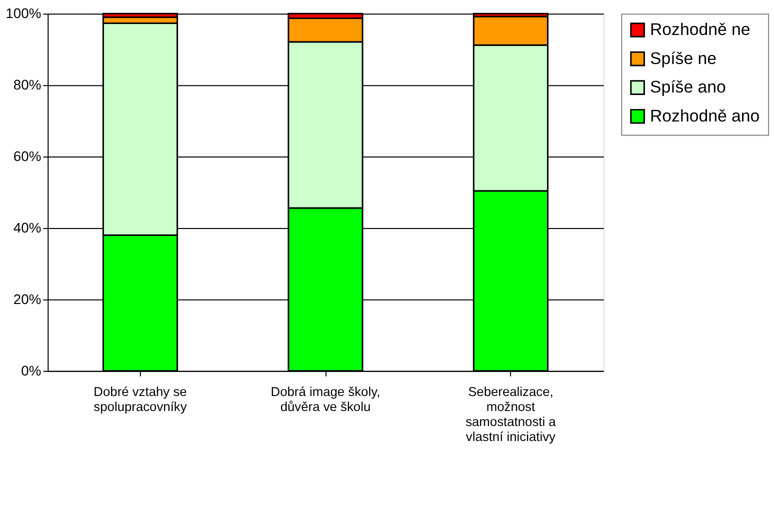  What do you see at coordinates (700, 29) in the screenshot?
I see `legend-label: Rozhodně ne` at bounding box center [700, 29].